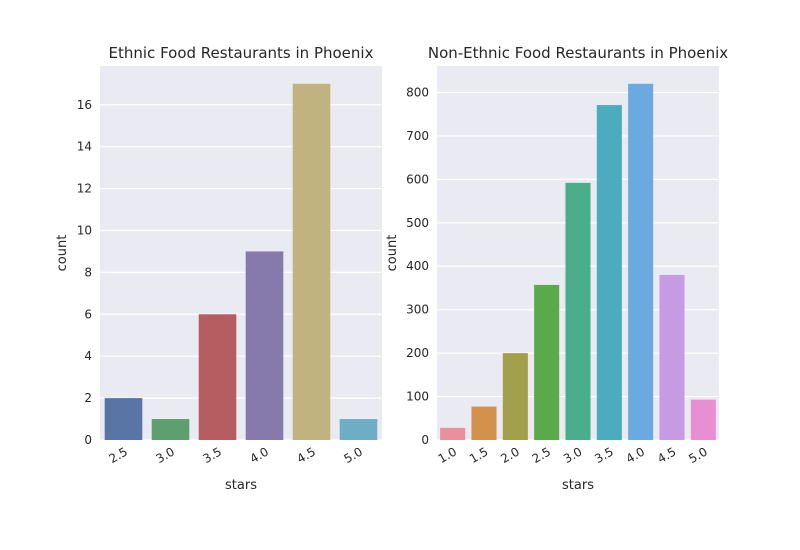 This screenshot has width=800, height=550. I want to click on ethnic-y-axis-label: count, so click(62, 253).